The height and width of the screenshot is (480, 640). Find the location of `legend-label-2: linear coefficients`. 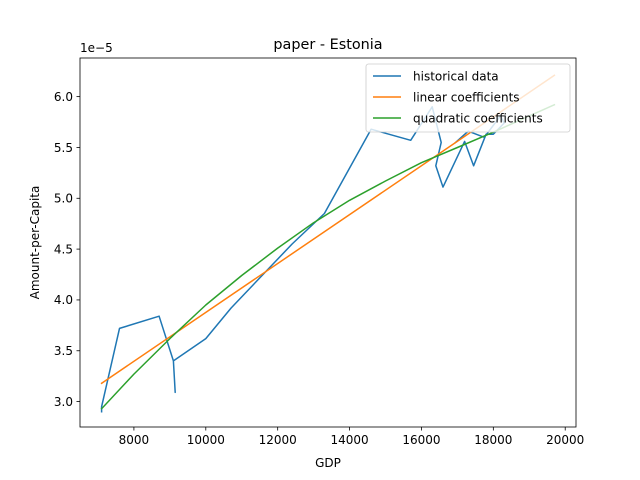

legend-label-2: linear coefficients is located at coordinates (466, 97).